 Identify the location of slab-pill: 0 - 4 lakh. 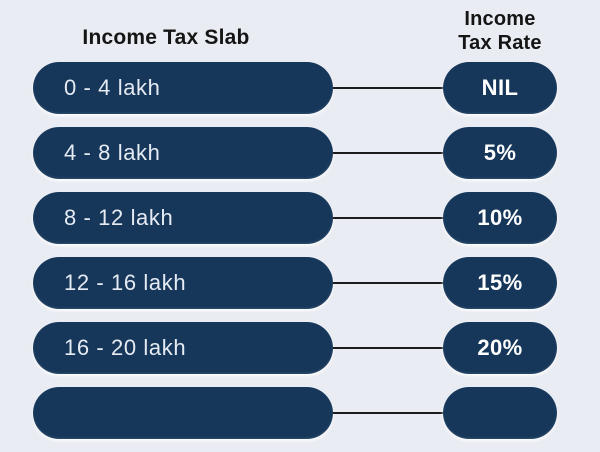
(183, 88).